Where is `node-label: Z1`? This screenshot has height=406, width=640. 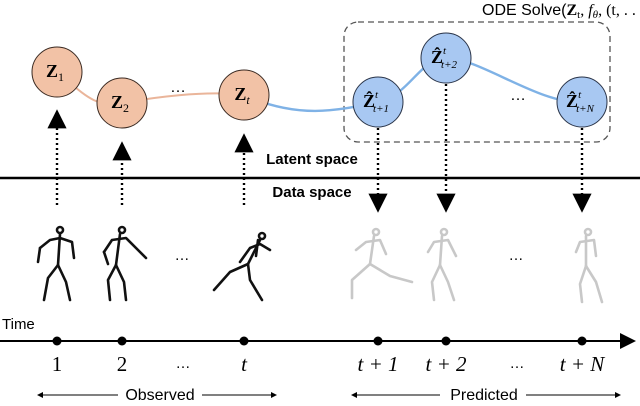
node-label: Z1 is located at coordinates (55, 72).